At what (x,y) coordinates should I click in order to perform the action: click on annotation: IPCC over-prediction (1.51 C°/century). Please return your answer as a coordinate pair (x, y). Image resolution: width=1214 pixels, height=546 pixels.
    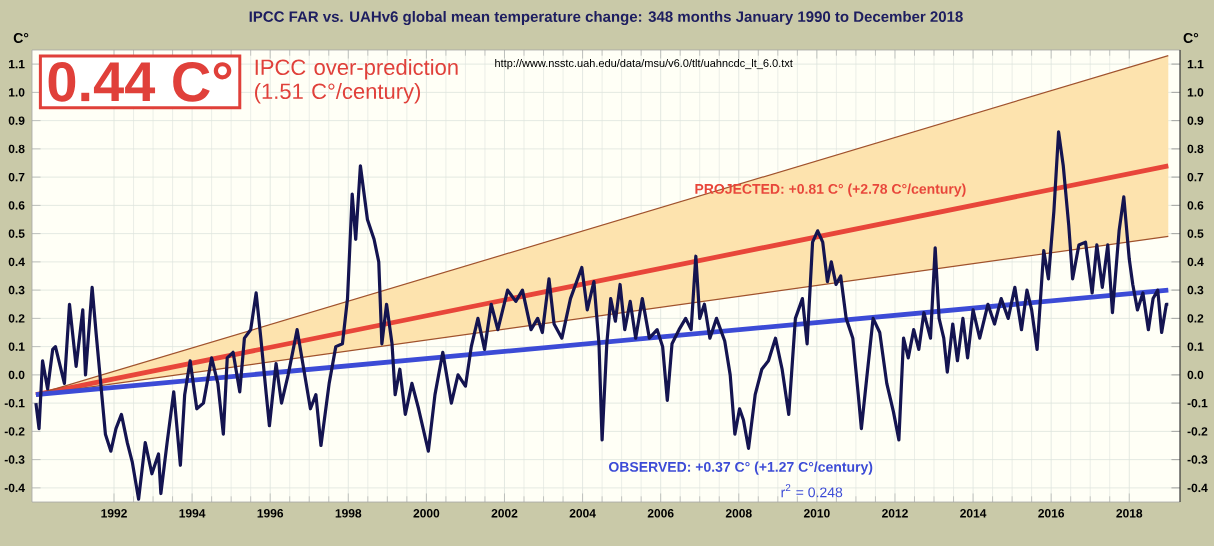
    Looking at the image, I should click on (356, 81).